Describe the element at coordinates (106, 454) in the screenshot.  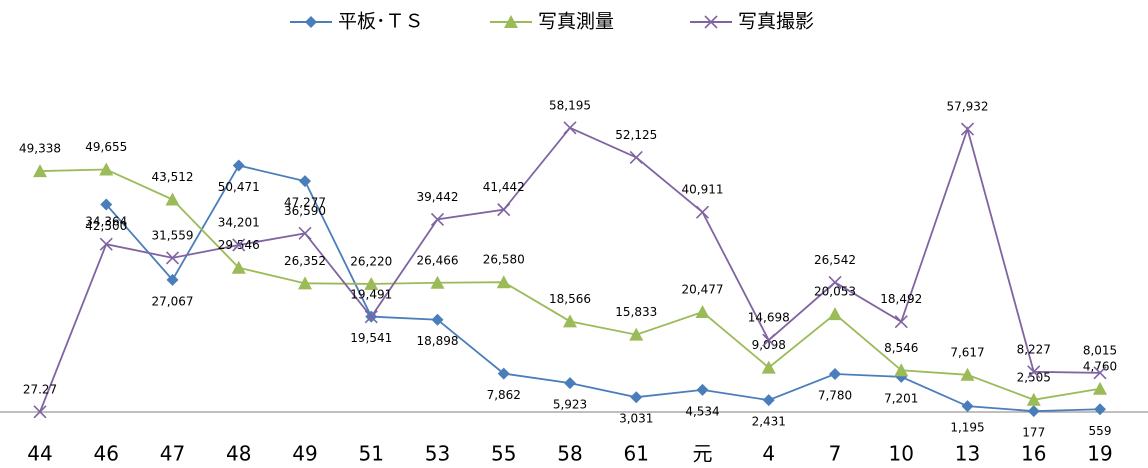
I see `x-tick-label: 46` at that location.